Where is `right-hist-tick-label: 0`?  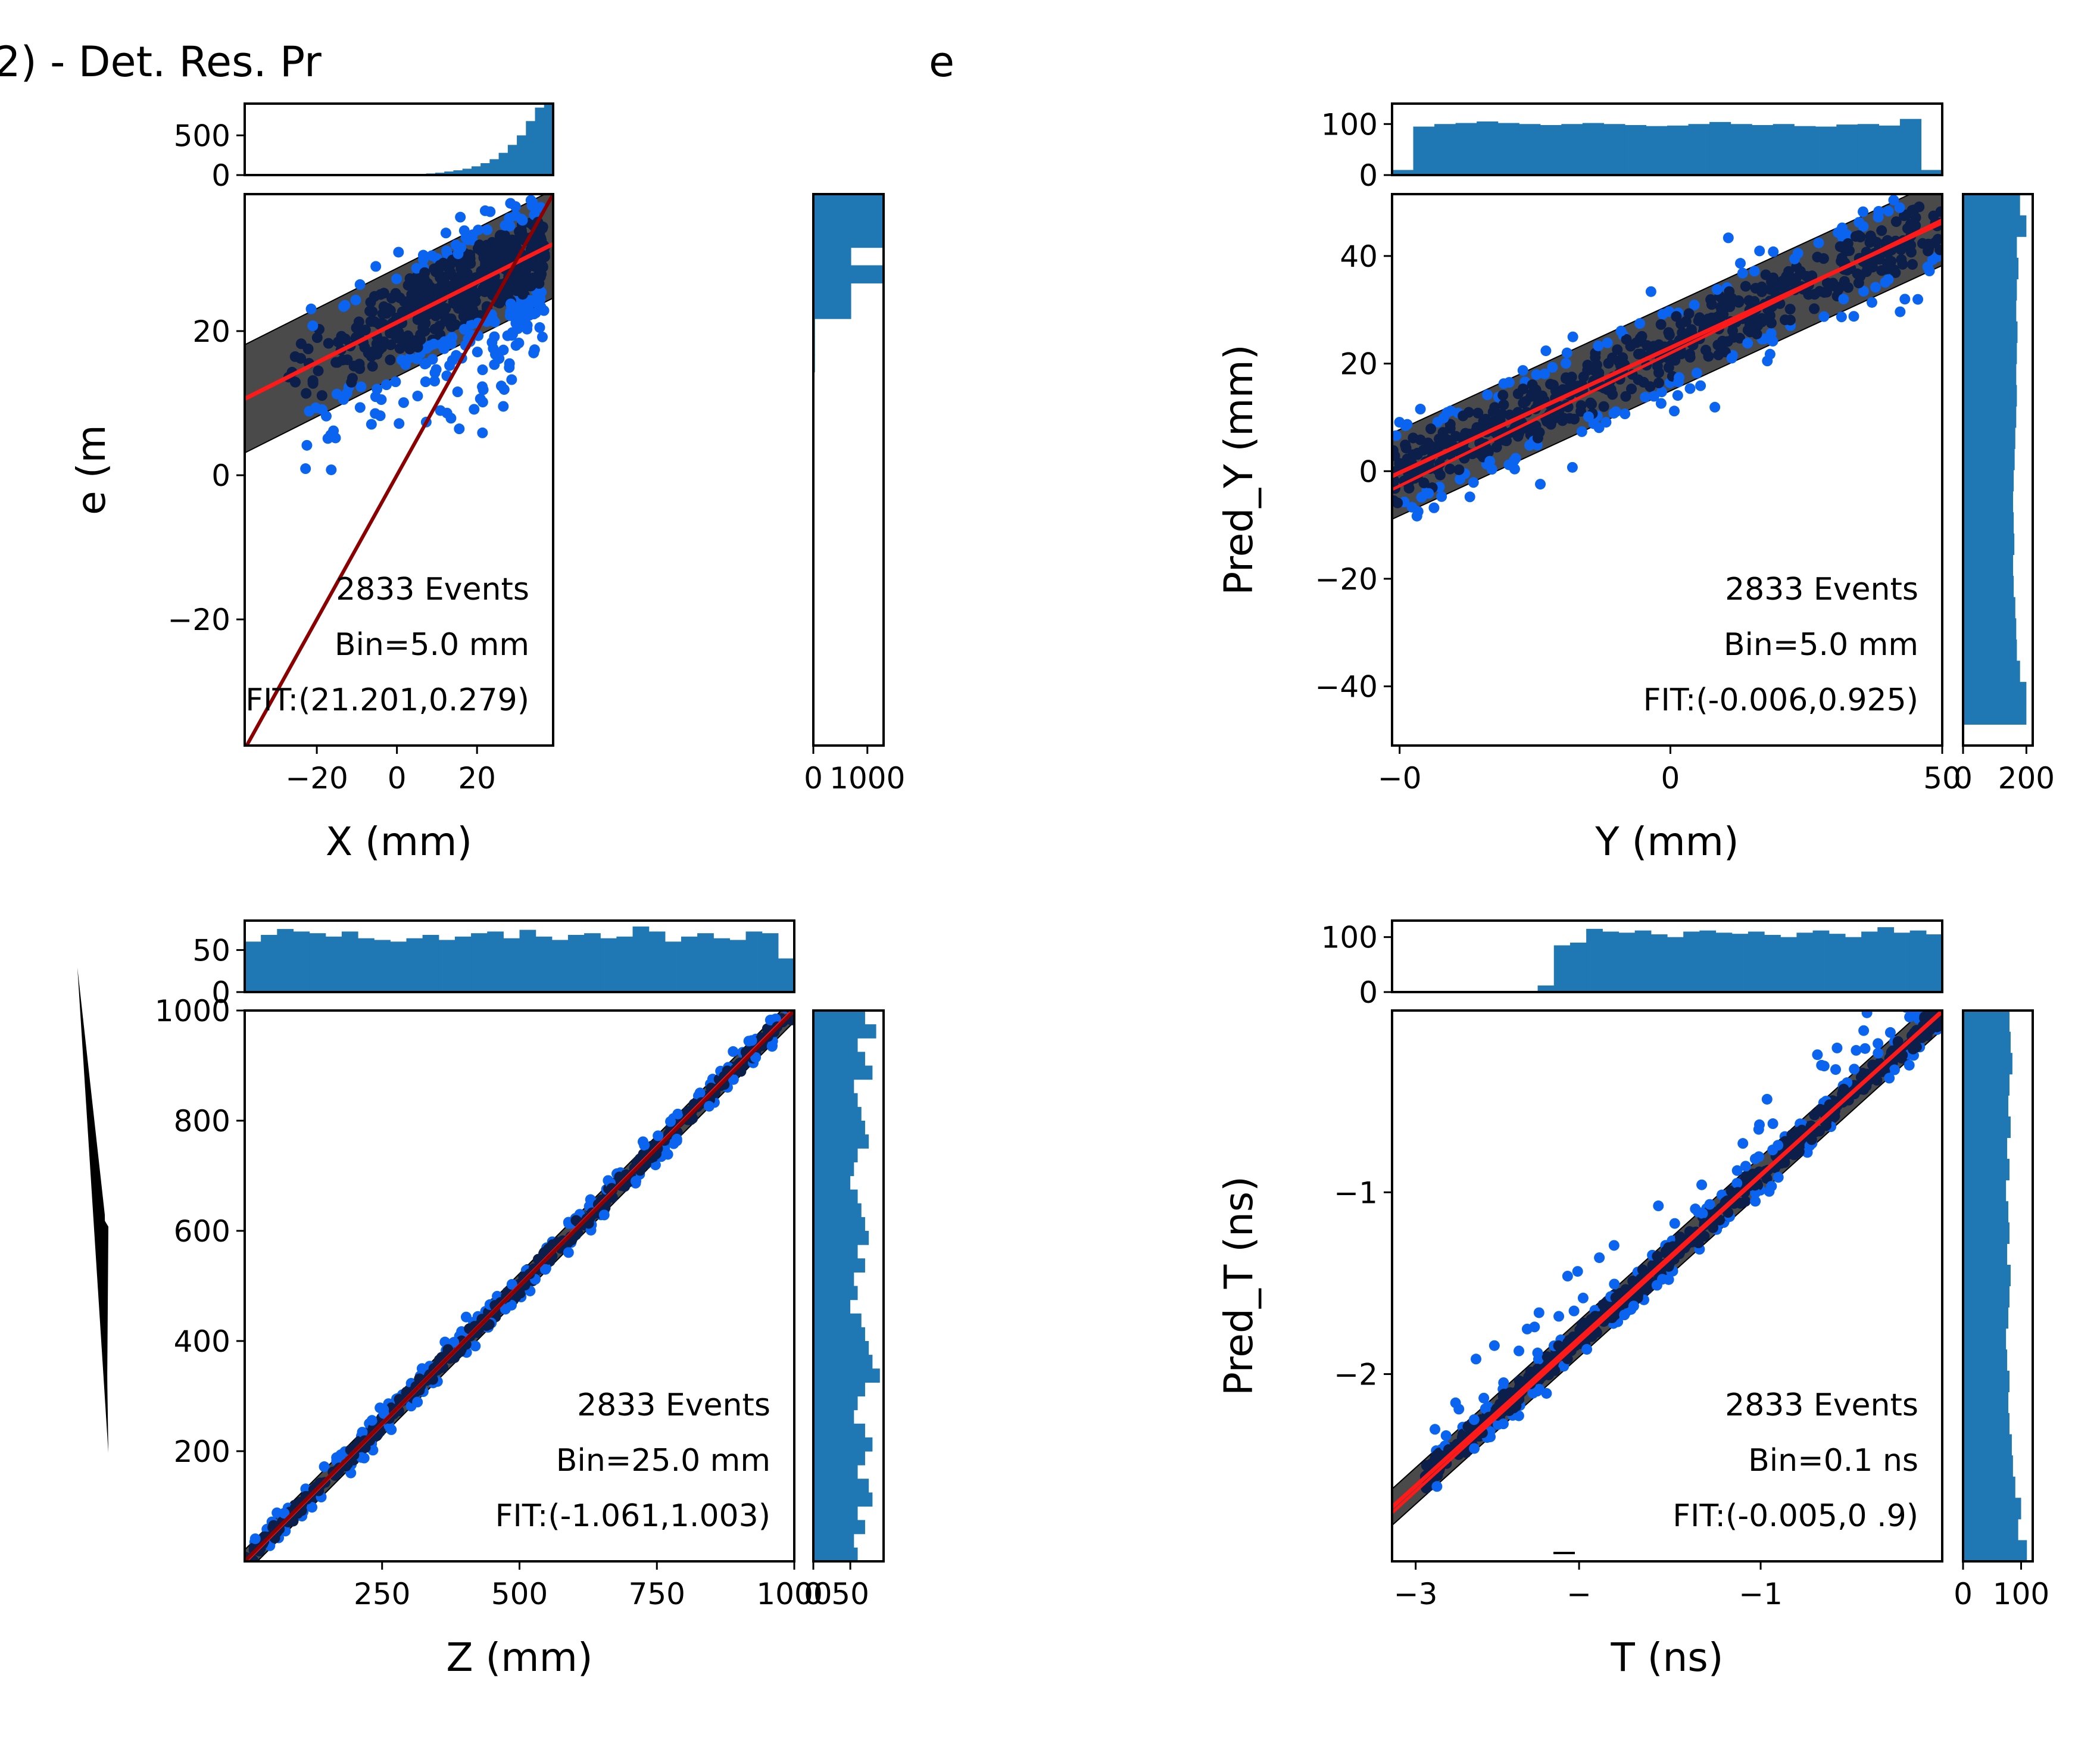 right-hist-tick-label: 0 is located at coordinates (1963, 1594).